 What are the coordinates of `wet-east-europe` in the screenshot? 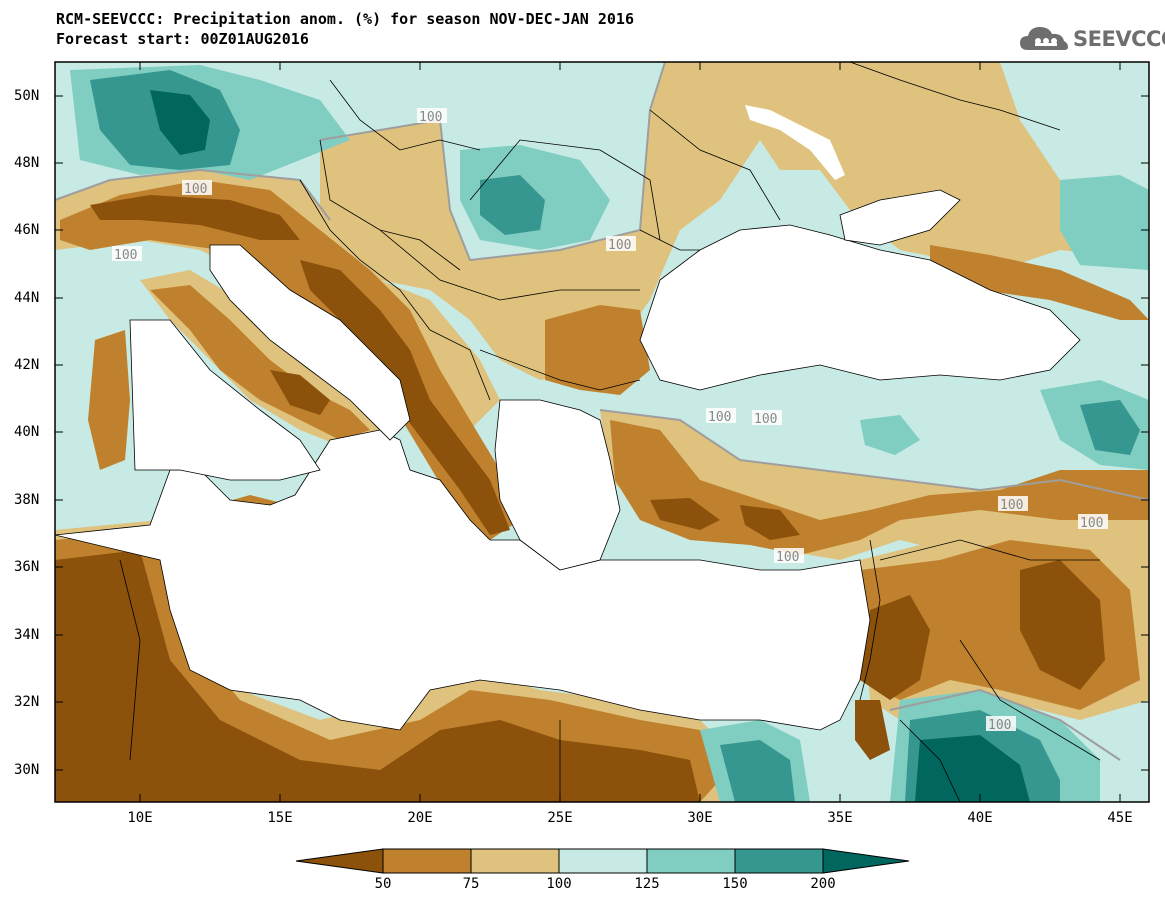 It's located at (1104, 222).